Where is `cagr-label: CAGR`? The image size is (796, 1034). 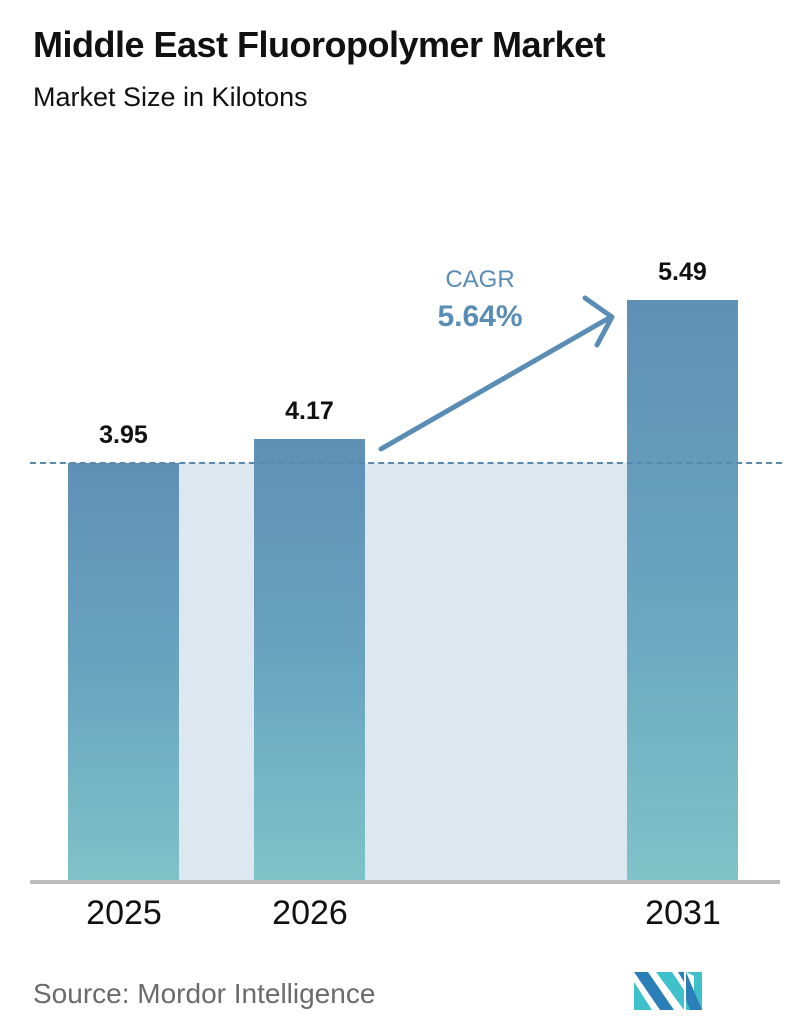 cagr-label: CAGR is located at coordinates (480, 279).